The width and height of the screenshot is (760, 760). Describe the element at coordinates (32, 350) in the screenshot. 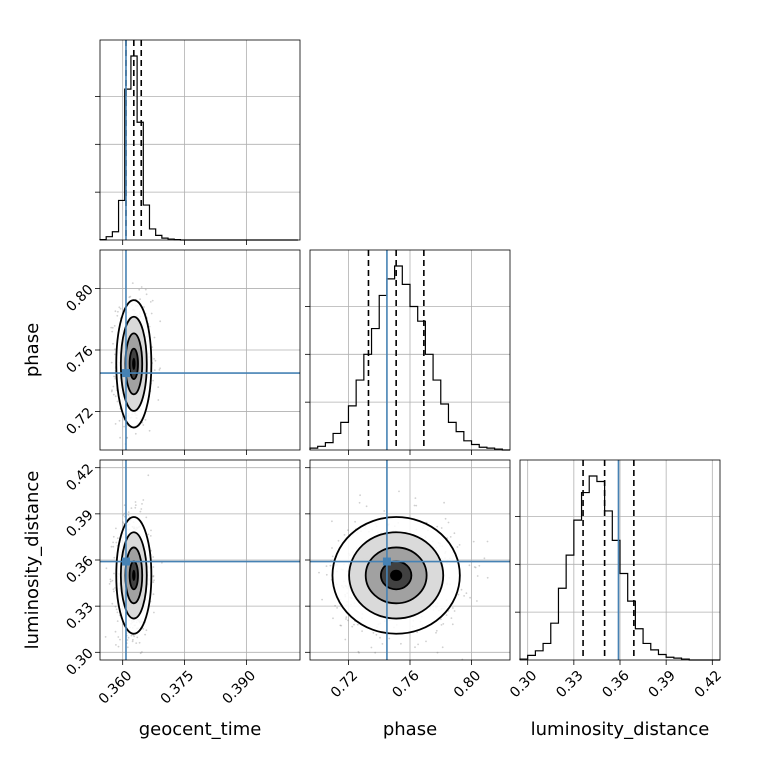

I see `yaxis-label-phase: phase` at that location.